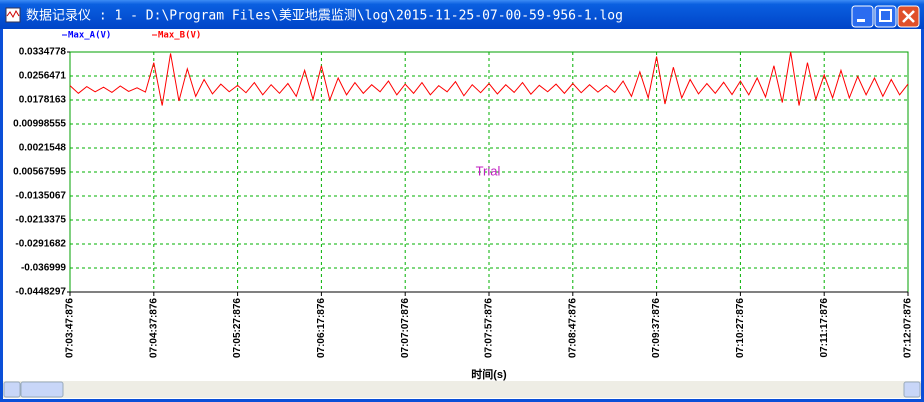 This screenshot has width=924, height=402. What do you see at coordinates (43, 100) in the screenshot?
I see `y-tick-label: 0.0178163` at bounding box center [43, 100].